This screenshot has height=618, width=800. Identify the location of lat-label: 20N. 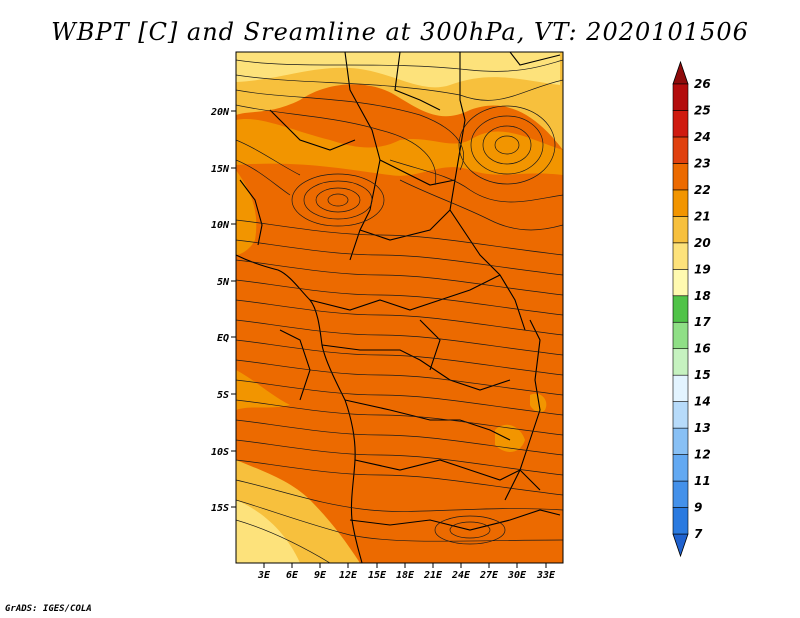
(220, 112).